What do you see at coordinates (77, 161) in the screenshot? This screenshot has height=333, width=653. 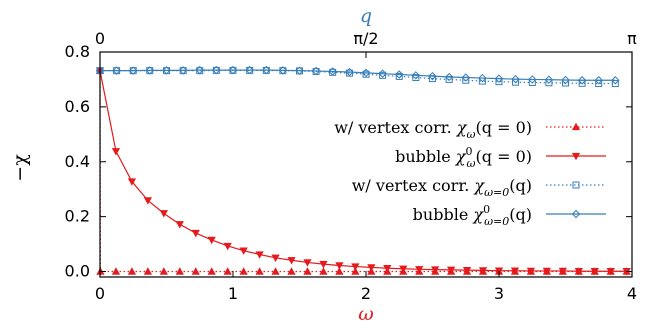 I see `y-tick-label: 0.4` at bounding box center [77, 161].